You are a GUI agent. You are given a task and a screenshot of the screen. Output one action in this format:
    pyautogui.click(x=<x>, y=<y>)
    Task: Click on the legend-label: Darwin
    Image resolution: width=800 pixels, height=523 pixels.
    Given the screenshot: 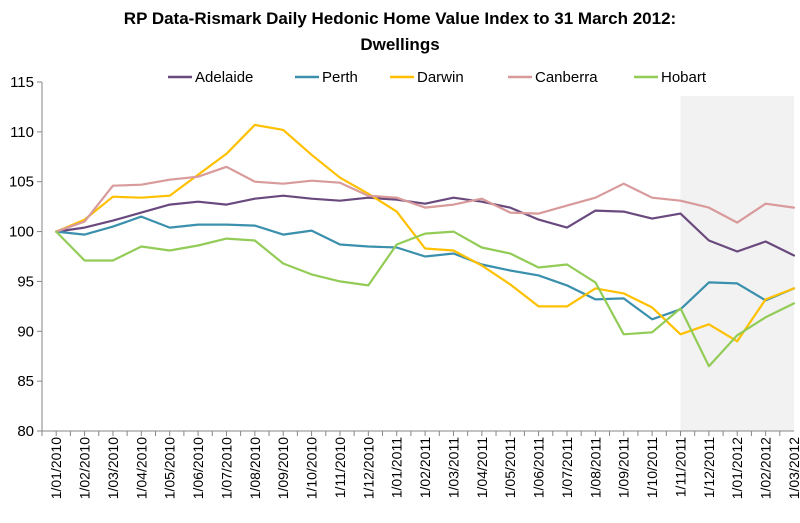 What is the action you would take?
    pyautogui.click(x=440, y=77)
    